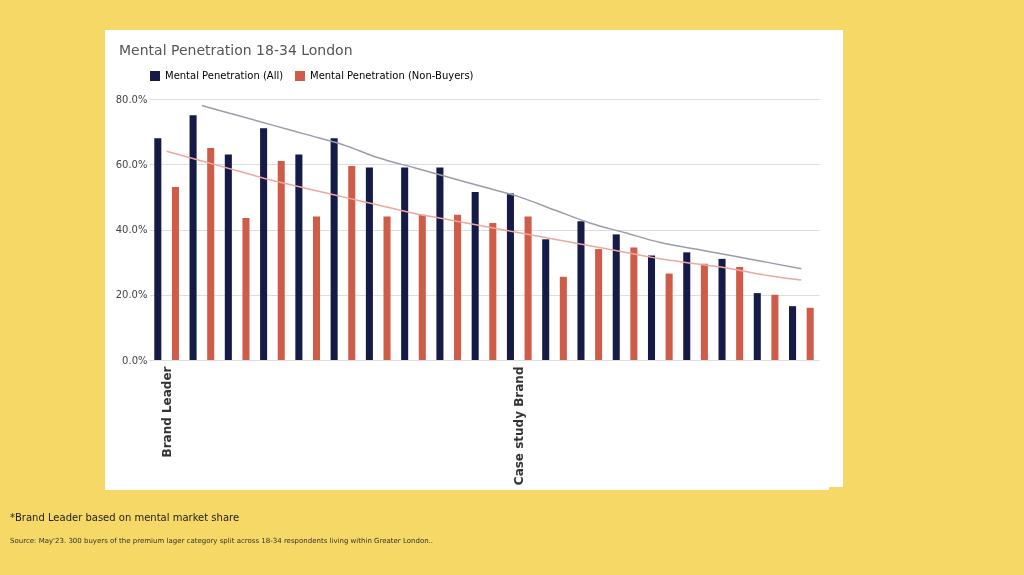 This screenshot has width=1024, height=575. What do you see at coordinates (131, 229) in the screenshot?
I see `y-tick-label: 40.0%` at bounding box center [131, 229].